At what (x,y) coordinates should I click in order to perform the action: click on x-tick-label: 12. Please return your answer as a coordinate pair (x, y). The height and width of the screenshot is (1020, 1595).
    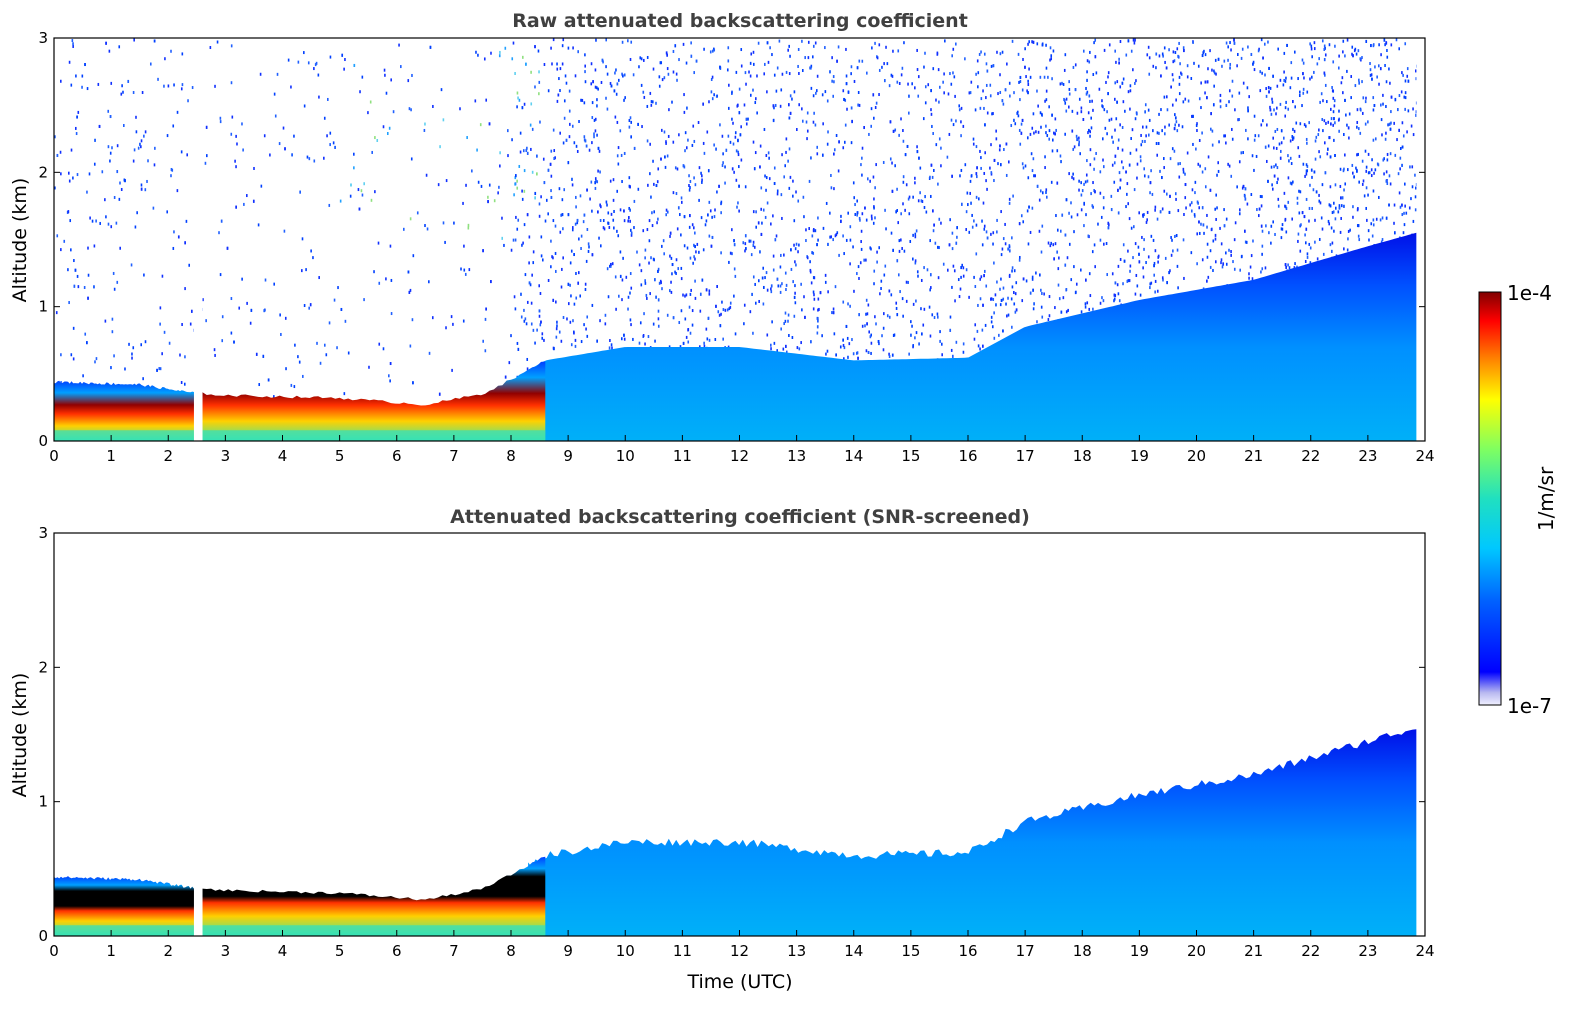
    Looking at the image, I should click on (739, 951).